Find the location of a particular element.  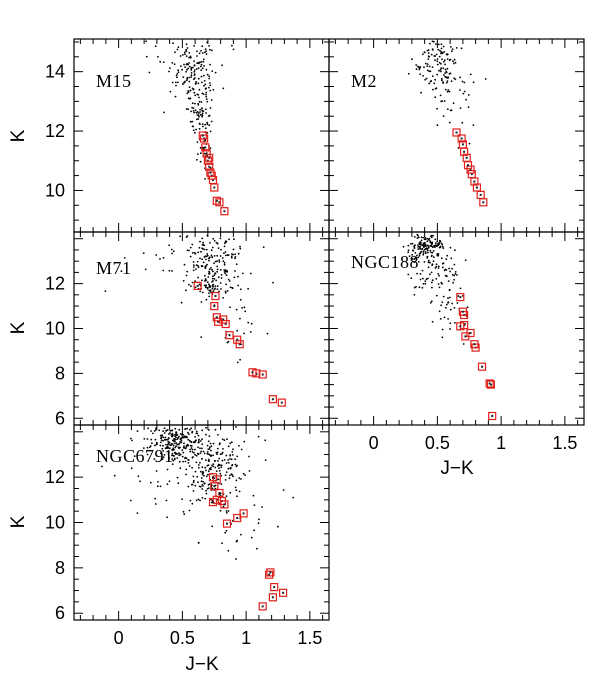

x-tick-label: 0 is located at coordinates (374, 443).